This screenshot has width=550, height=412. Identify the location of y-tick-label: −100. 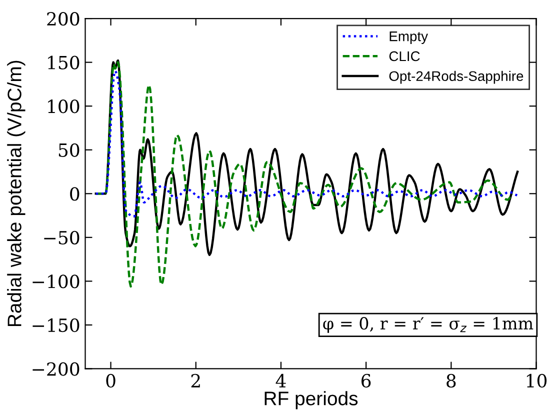
(56, 281).